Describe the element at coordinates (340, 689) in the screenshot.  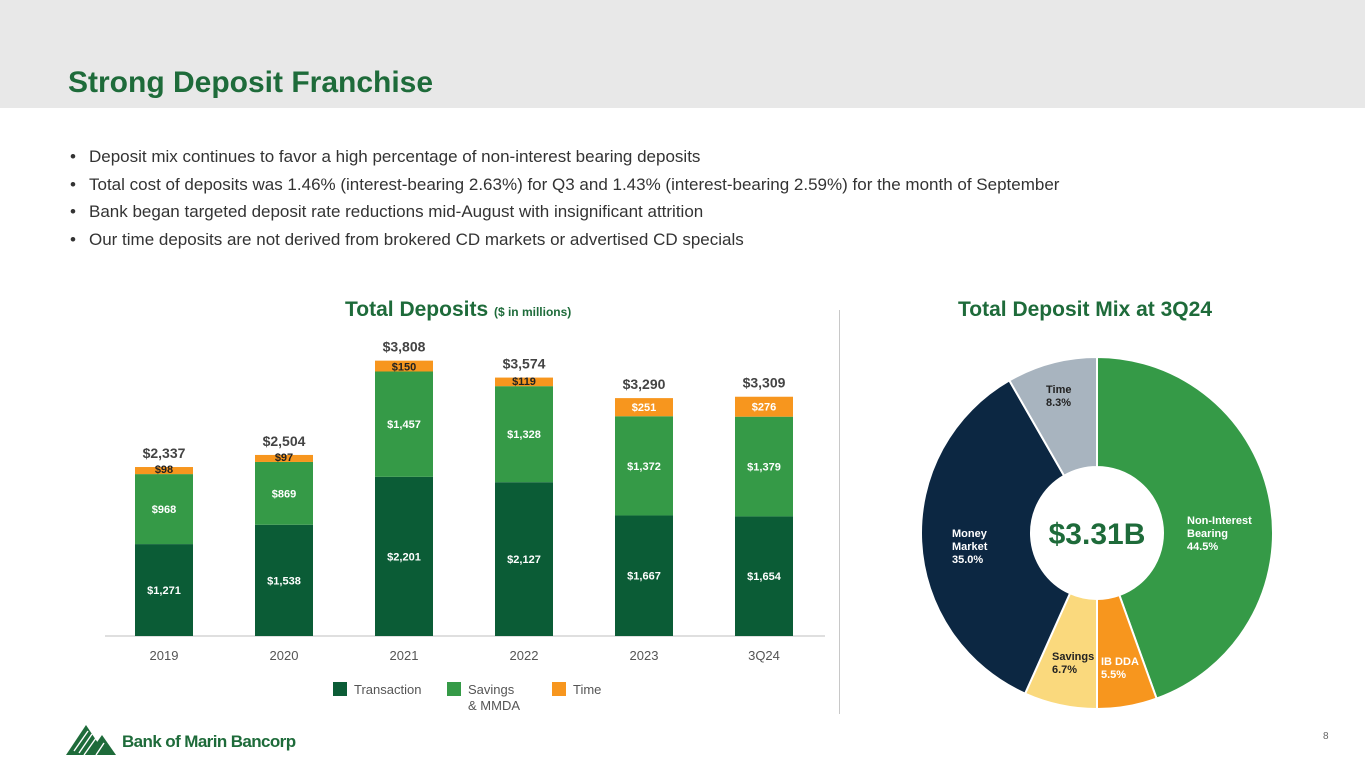
I see `legend-swatch-transaction` at that location.